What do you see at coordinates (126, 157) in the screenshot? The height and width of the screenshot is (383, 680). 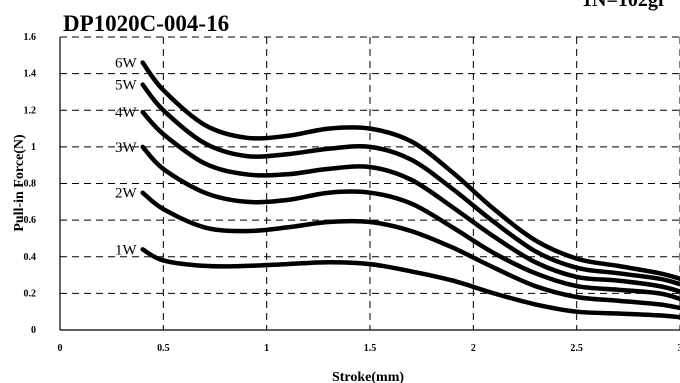 I see `series-labels: 1W 2W 3W 4W 5W 6W` at bounding box center [126, 157].